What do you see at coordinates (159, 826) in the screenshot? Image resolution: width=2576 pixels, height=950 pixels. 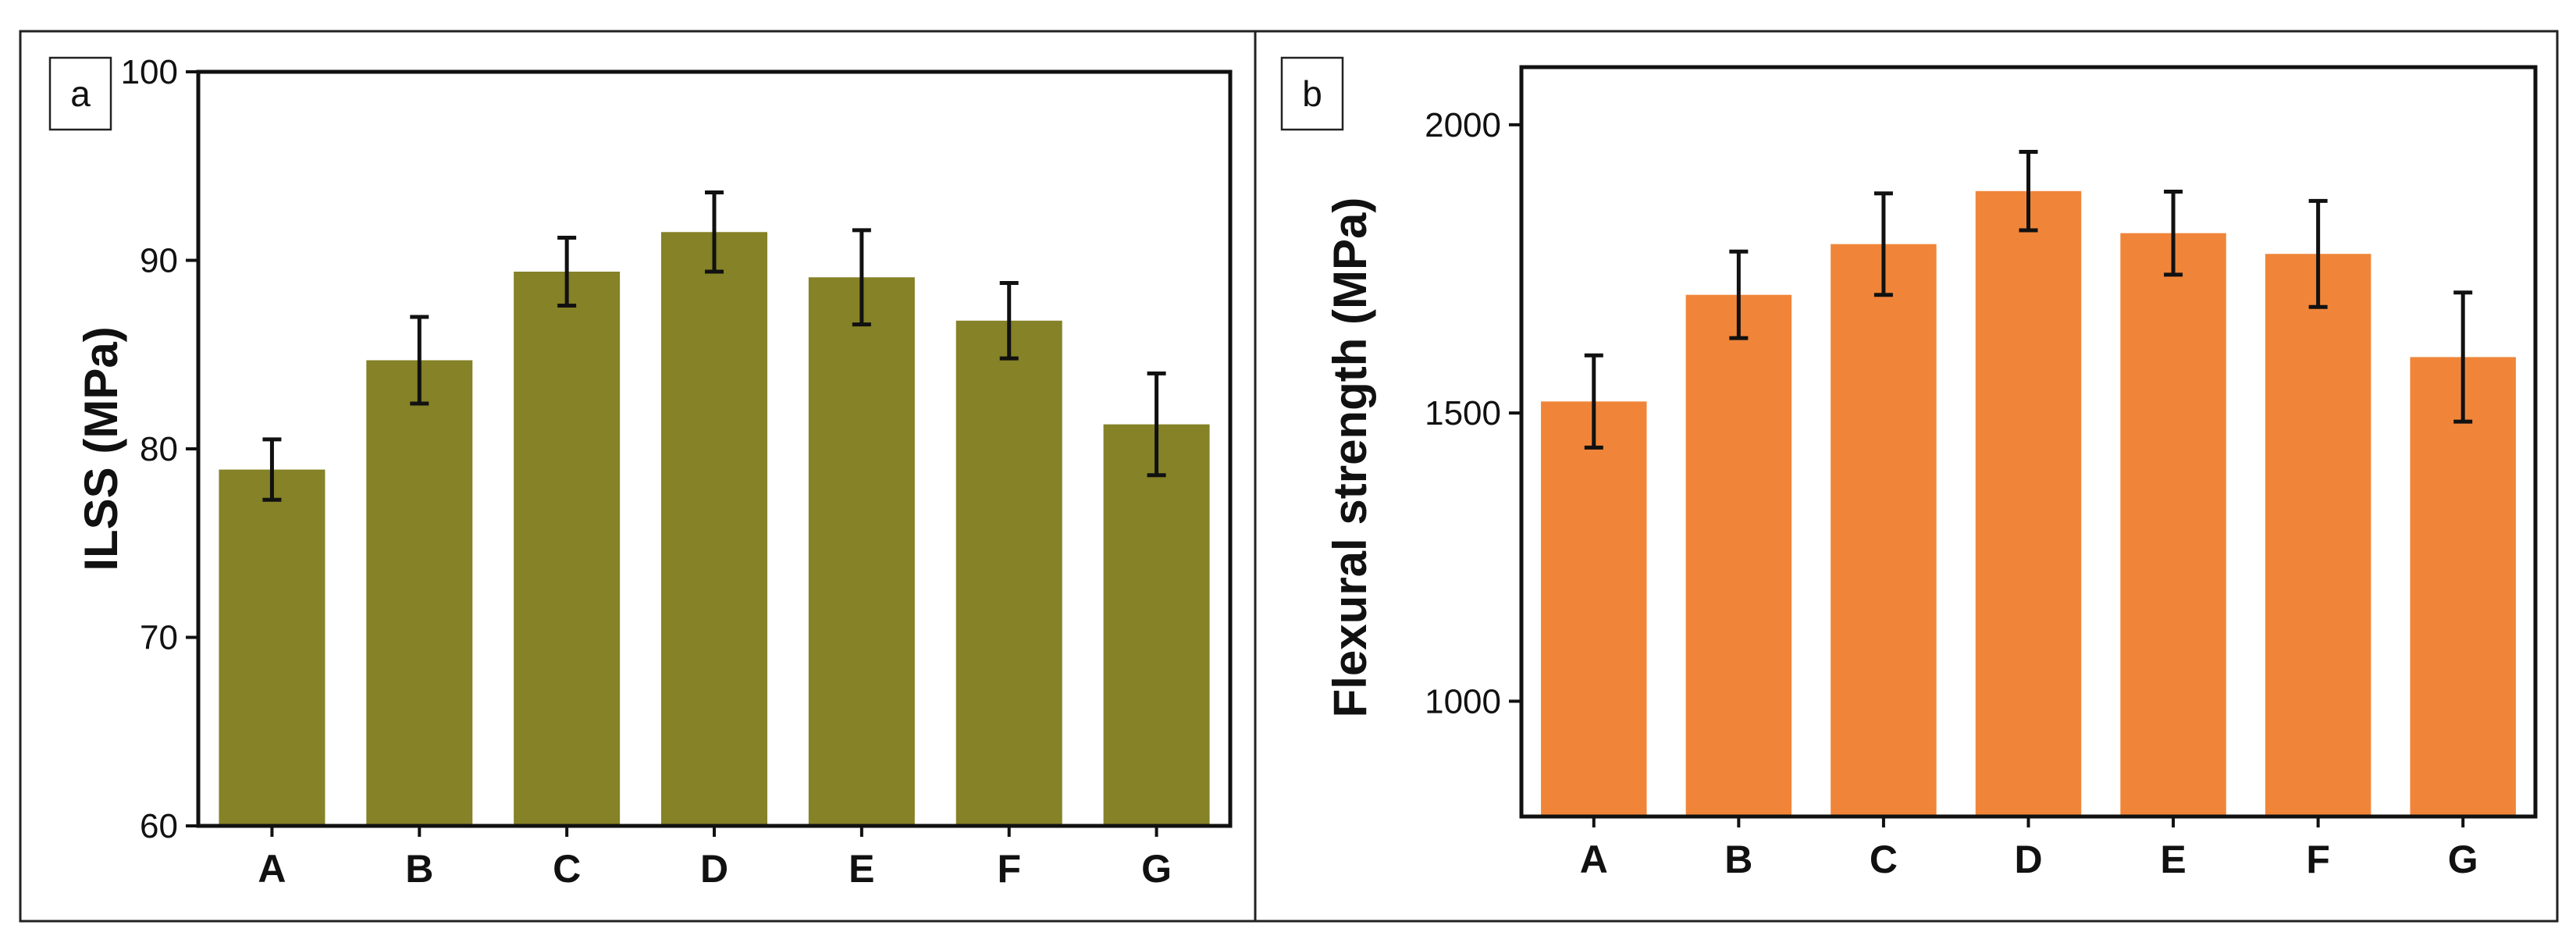 I see `y-tick-label-60: 60` at bounding box center [159, 826].